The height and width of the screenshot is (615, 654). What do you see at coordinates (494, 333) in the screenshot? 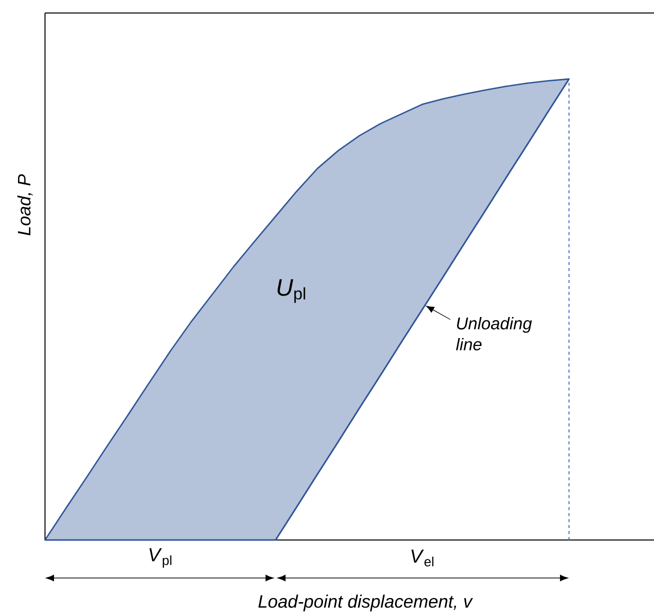
I see `annotation: Unloading line` at bounding box center [494, 333].